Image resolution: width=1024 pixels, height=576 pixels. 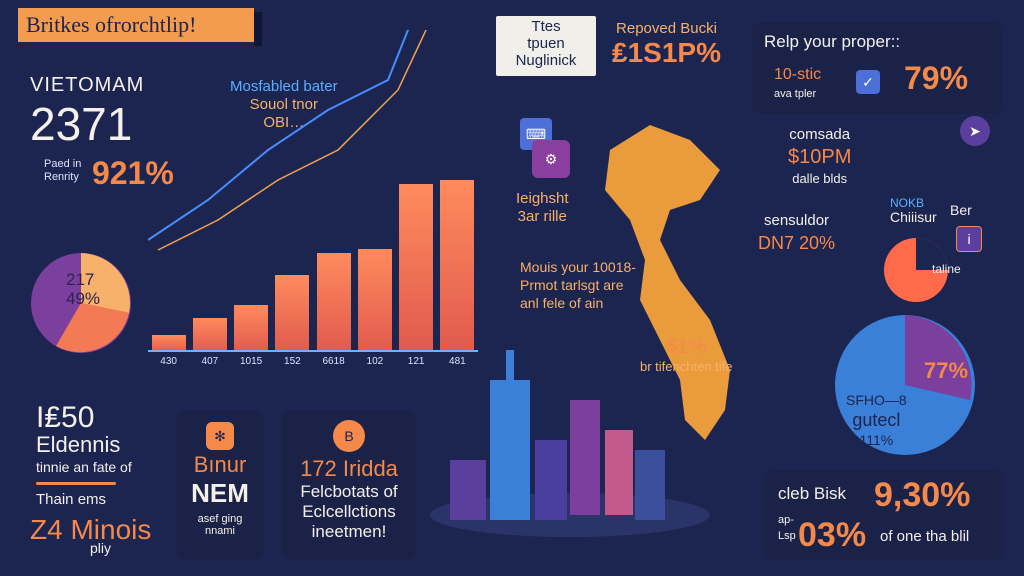 I want to click on category-label-5: 102, so click(x=375, y=361).